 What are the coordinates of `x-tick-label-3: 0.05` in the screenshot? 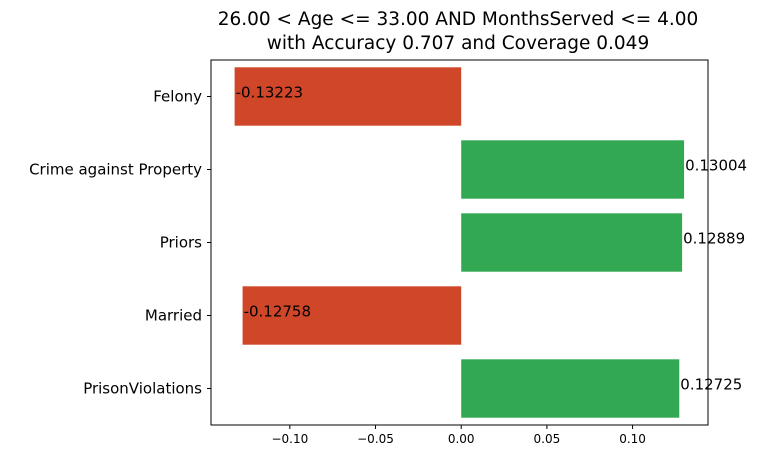 It's located at (547, 439).